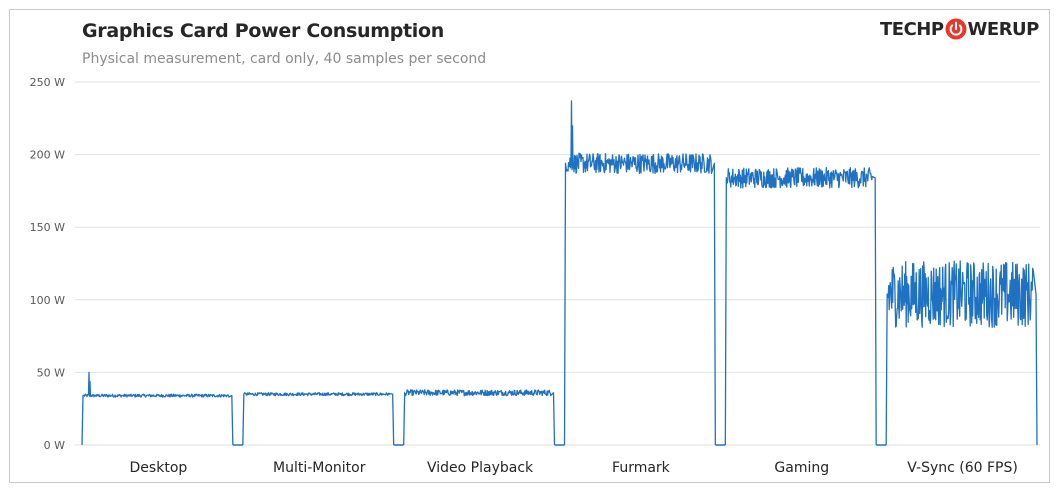  I want to click on y-tick-label: 250 W, so click(47, 82).